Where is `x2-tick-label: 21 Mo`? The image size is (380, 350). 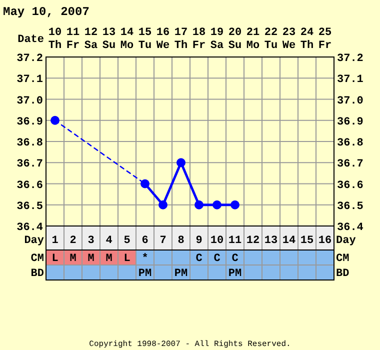 x2-tick-label: 21 Mo is located at coordinates (253, 39).